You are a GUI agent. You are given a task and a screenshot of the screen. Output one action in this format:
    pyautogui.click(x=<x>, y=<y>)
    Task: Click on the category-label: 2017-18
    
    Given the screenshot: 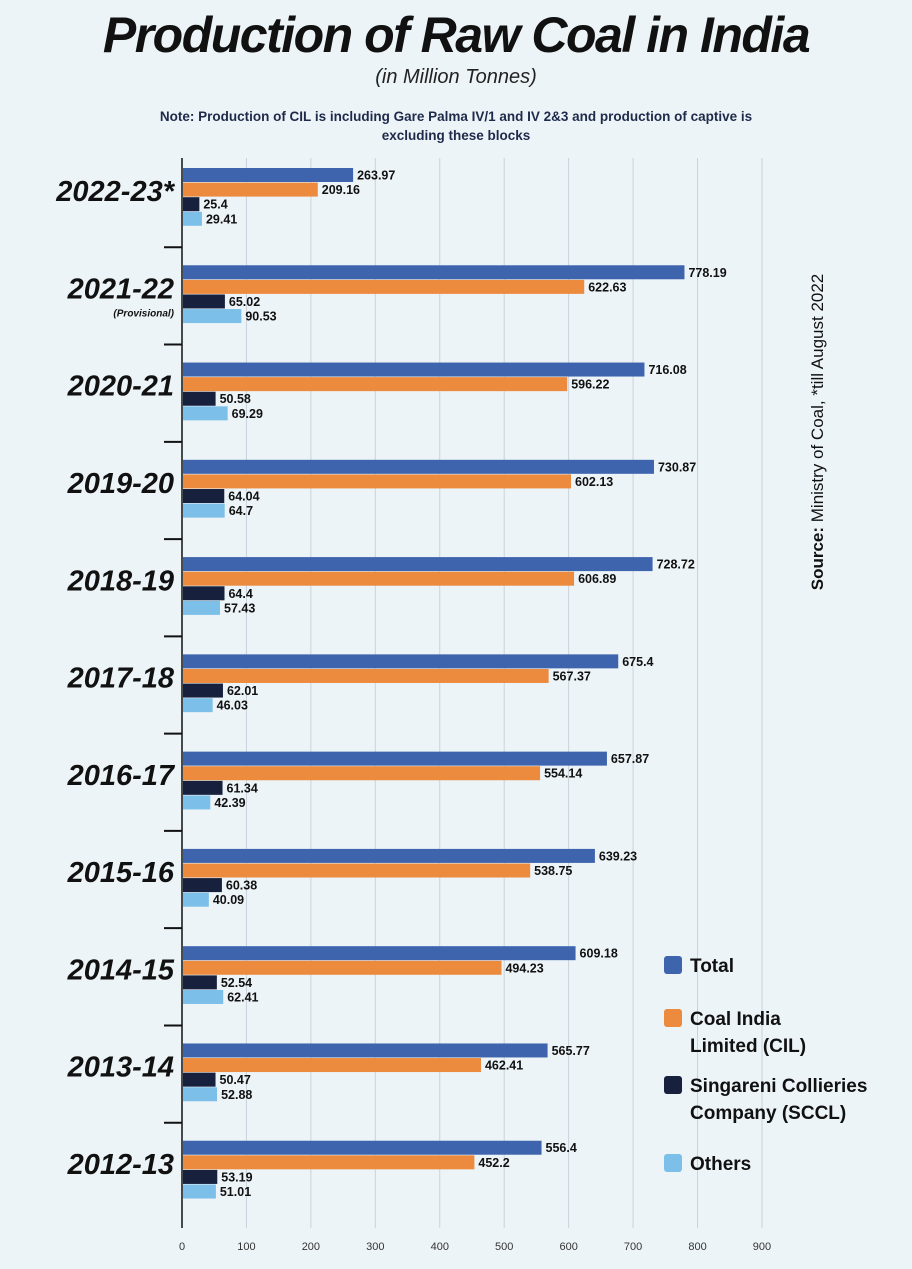 What is the action you would take?
    pyautogui.click(x=121, y=679)
    